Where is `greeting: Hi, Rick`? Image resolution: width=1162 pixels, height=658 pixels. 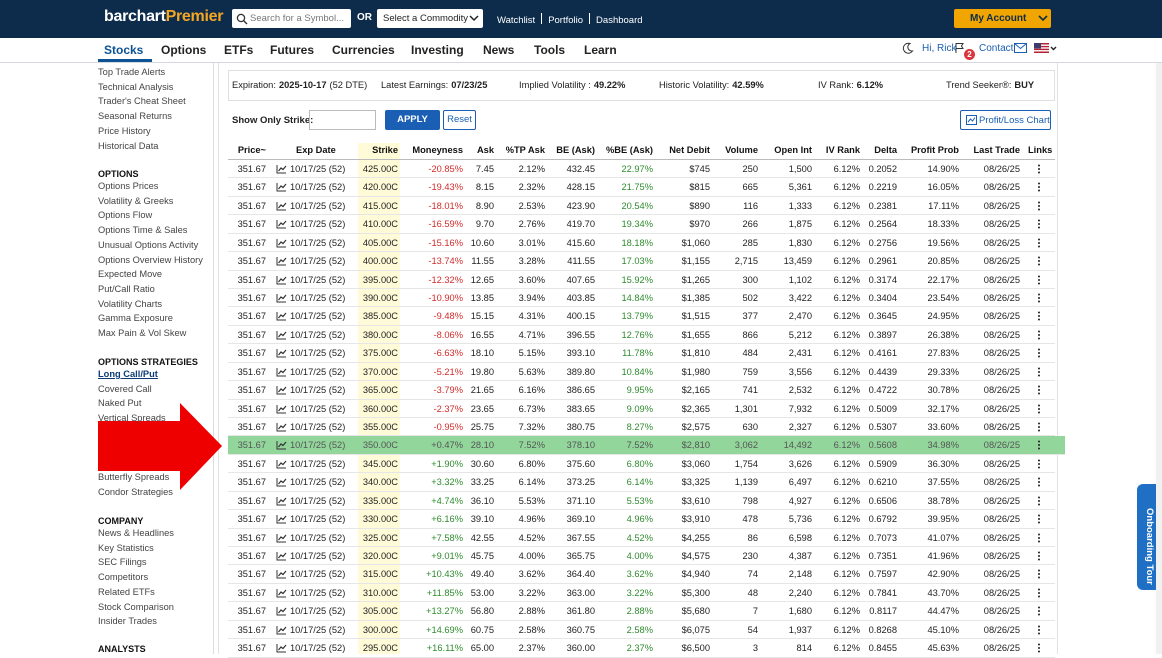 greeting: Hi, Rick is located at coordinates (939, 48).